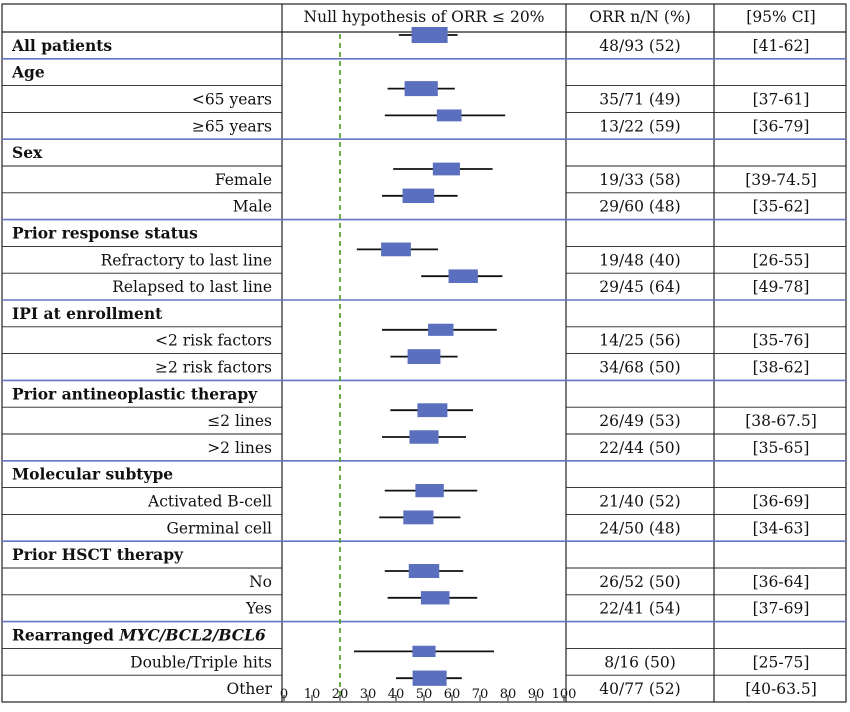 Image resolution: width=850 pixels, height=712 pixels. I want to click on row-label: Prior response status, so click(105, 233).